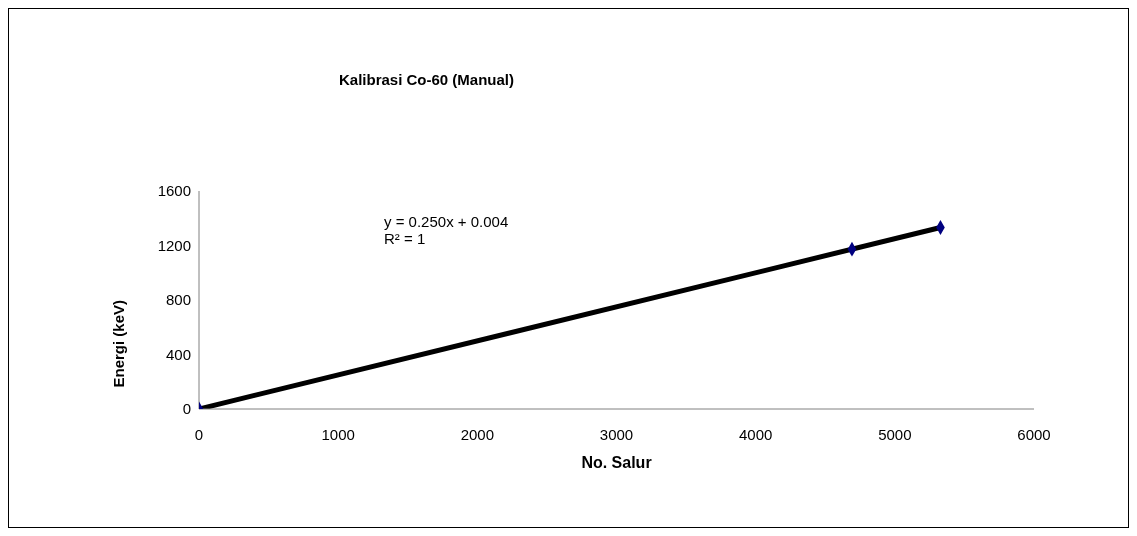 The image size is (1137, 536). I want to click on y-tick-label: 800, so click(178, 300).